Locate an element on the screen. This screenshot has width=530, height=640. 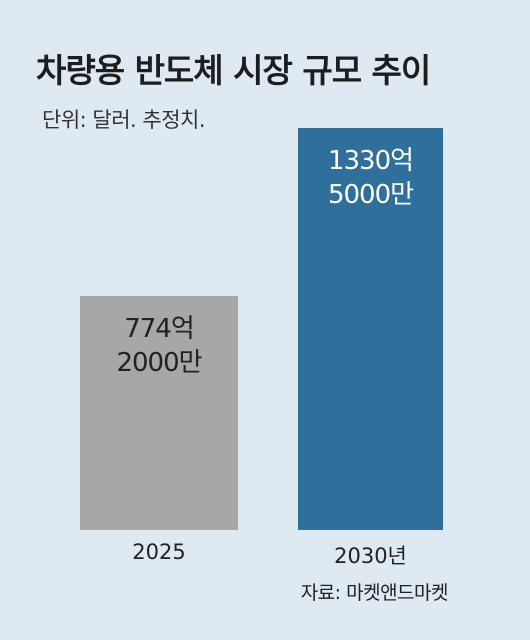
value-label: 774억 2000만 is located at coordinates (159, 346).